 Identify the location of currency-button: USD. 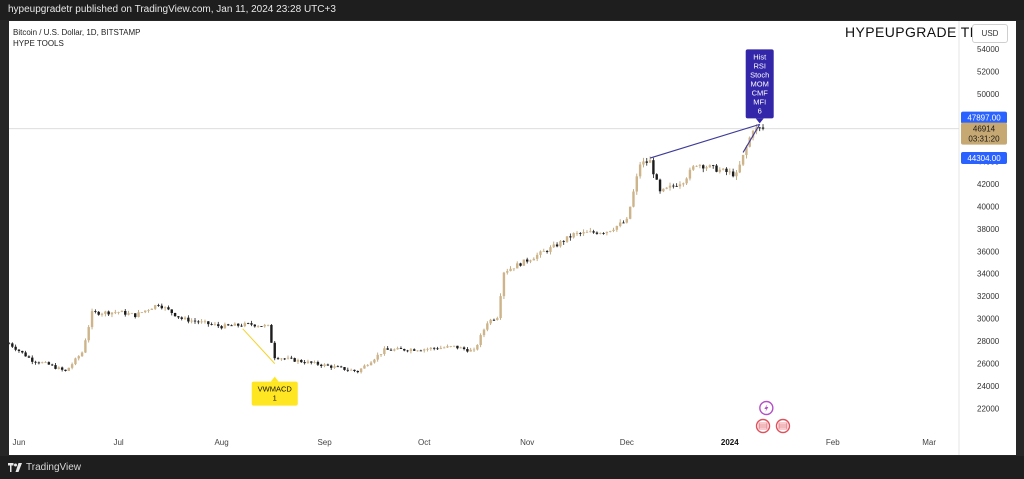
(990, 33).